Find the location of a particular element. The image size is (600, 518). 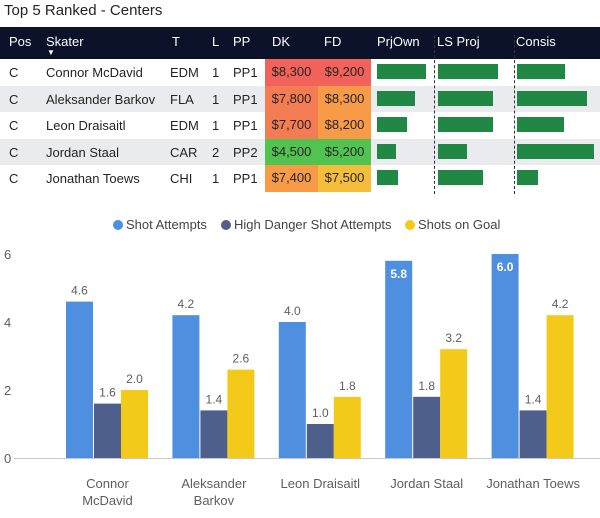

col-header-pos: Pos is located at coordinates (20, 41).